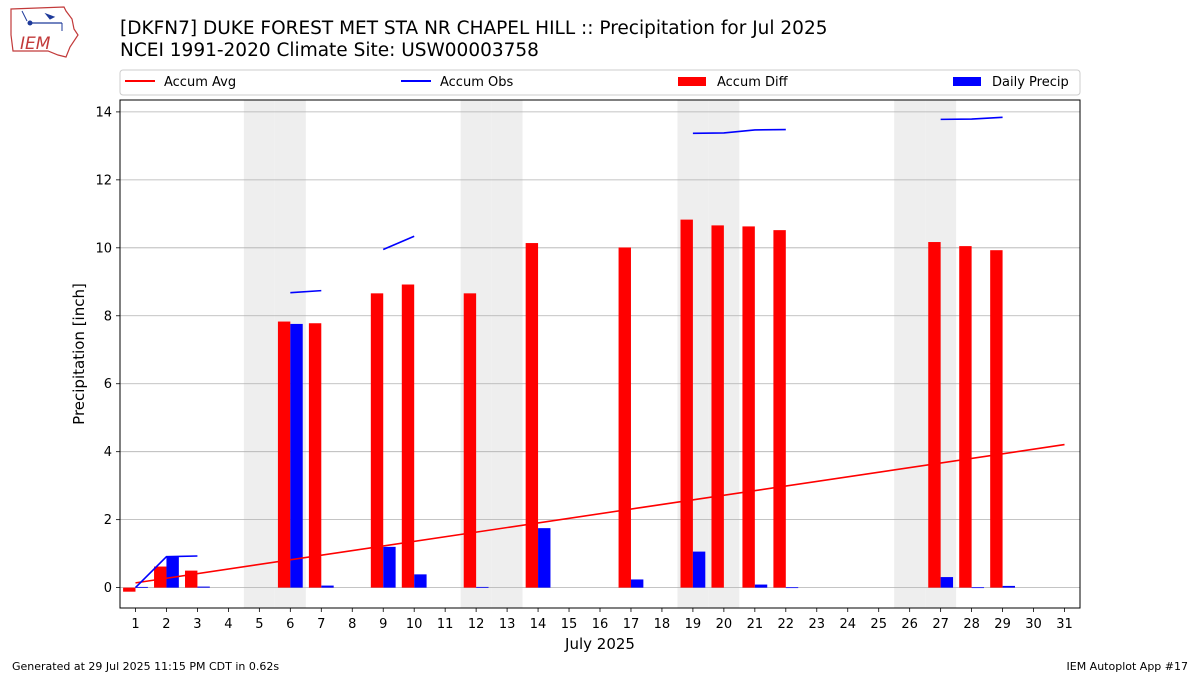  What do you see at coordinates (329, 50) in the screenshot?
I see `chart-subtitle: NCEI 1991-2020 Climate Site: USW00003758` at bounding box center [329, 50].